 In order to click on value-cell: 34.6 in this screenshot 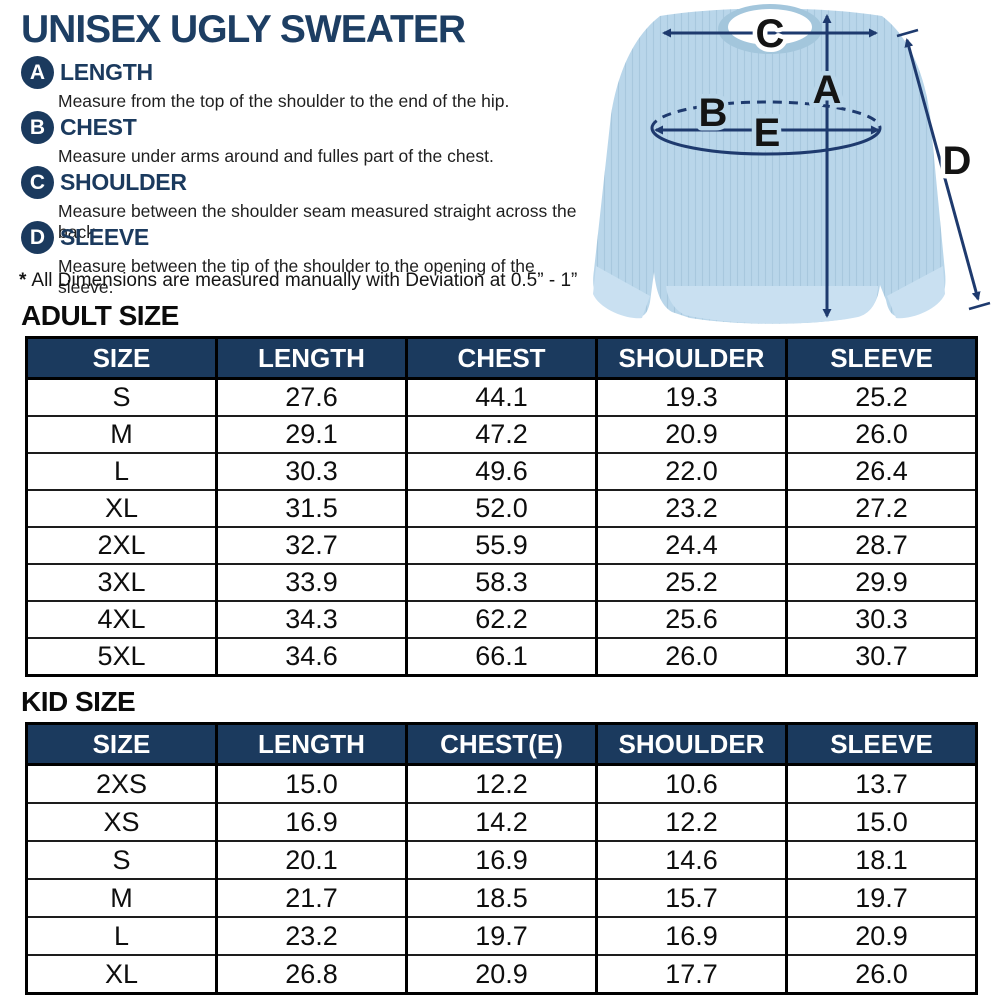, I will do `click(311, 657)`.